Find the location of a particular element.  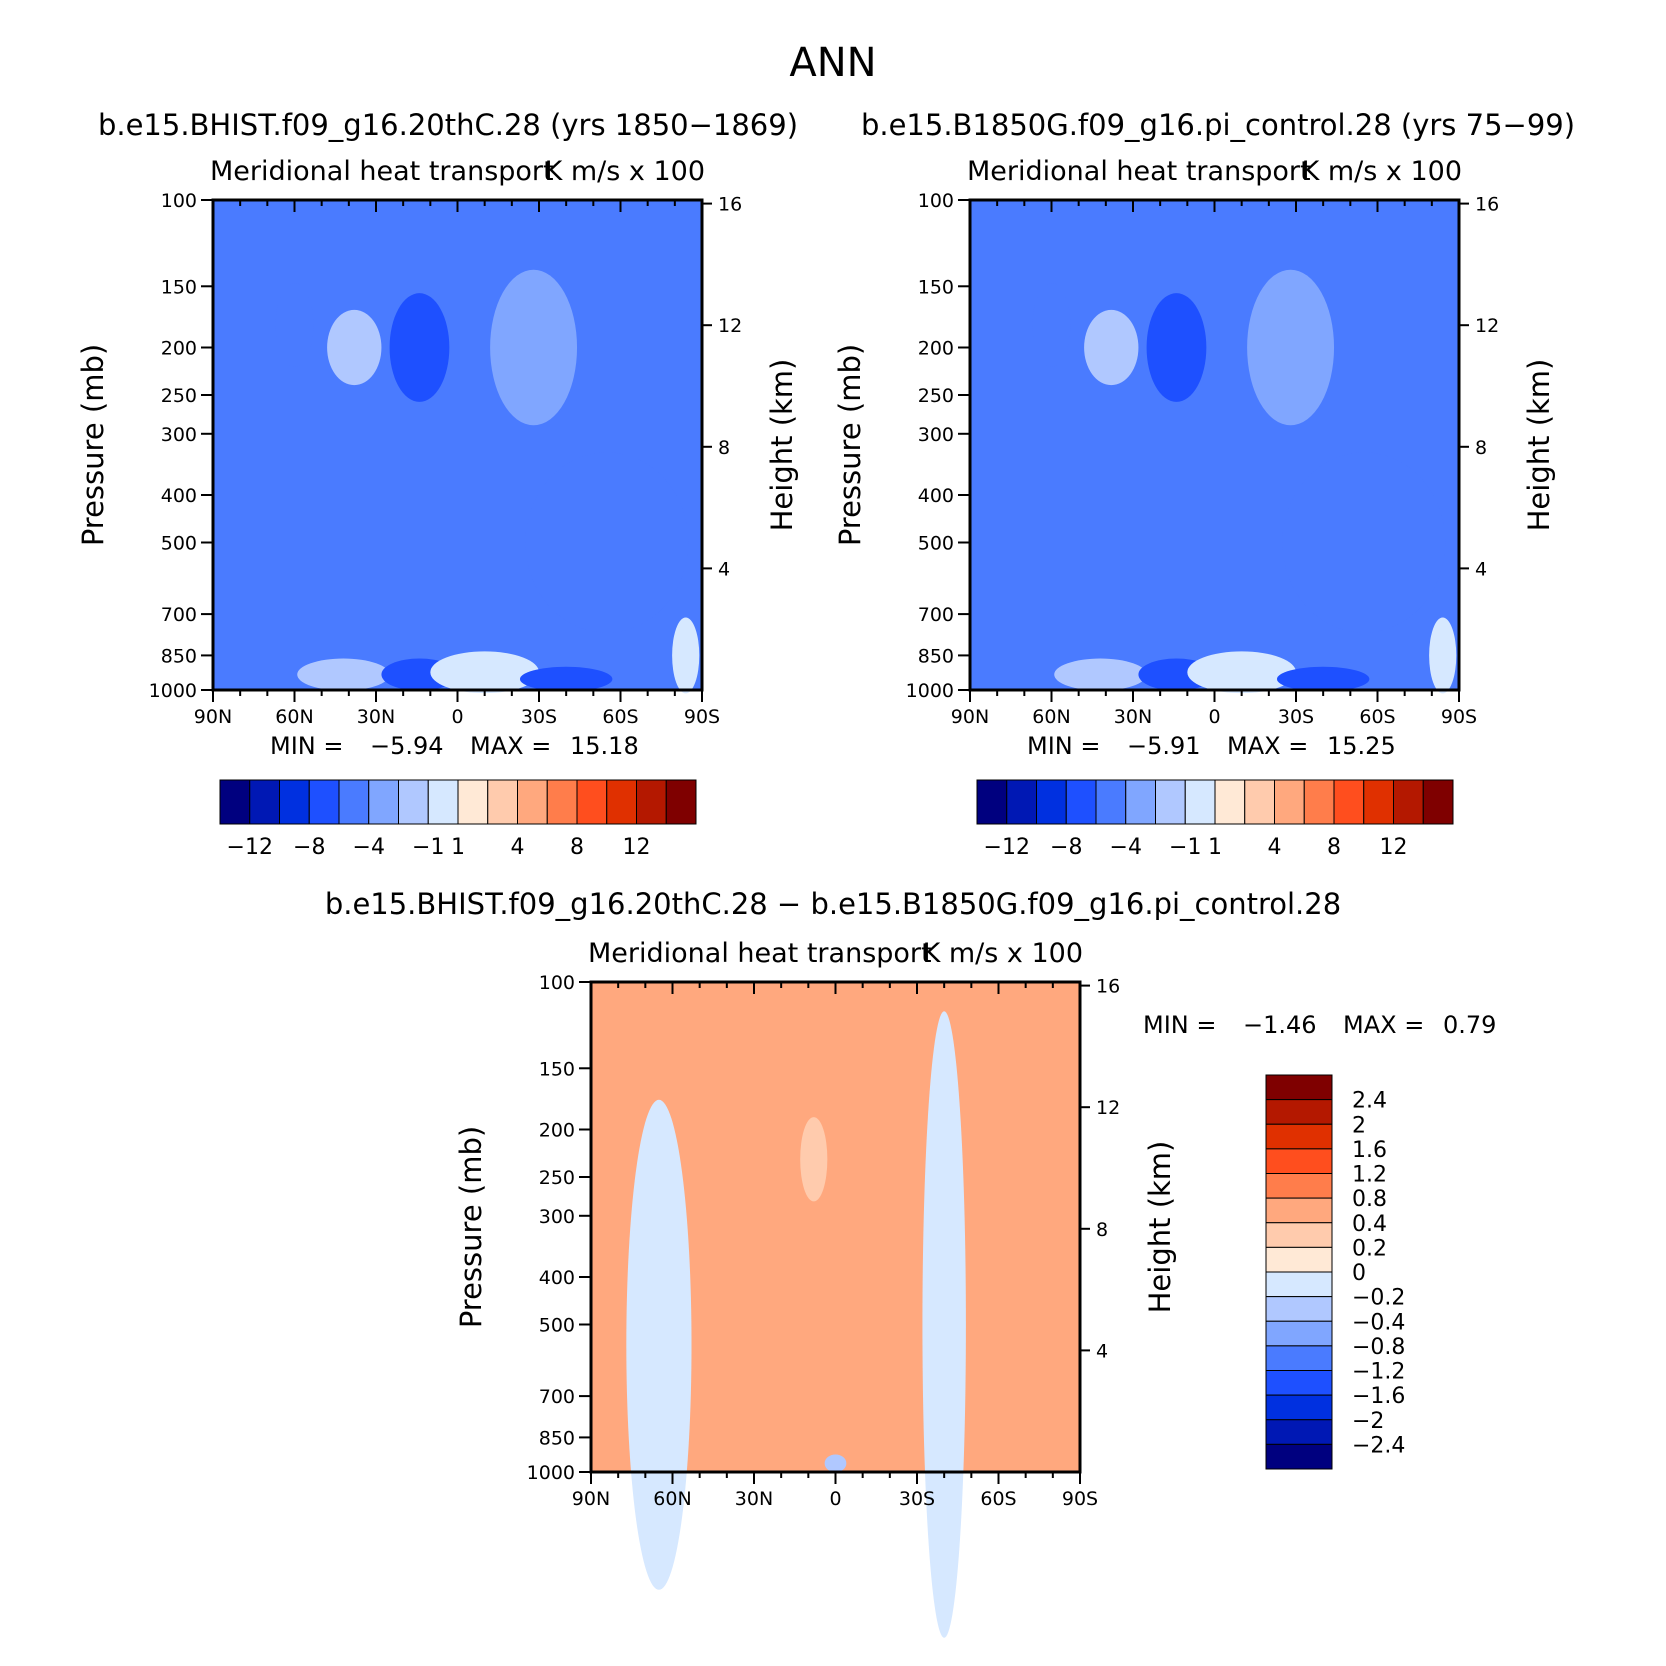

colorbar-label: −1.6 is located at coordinates (1378, 1396).